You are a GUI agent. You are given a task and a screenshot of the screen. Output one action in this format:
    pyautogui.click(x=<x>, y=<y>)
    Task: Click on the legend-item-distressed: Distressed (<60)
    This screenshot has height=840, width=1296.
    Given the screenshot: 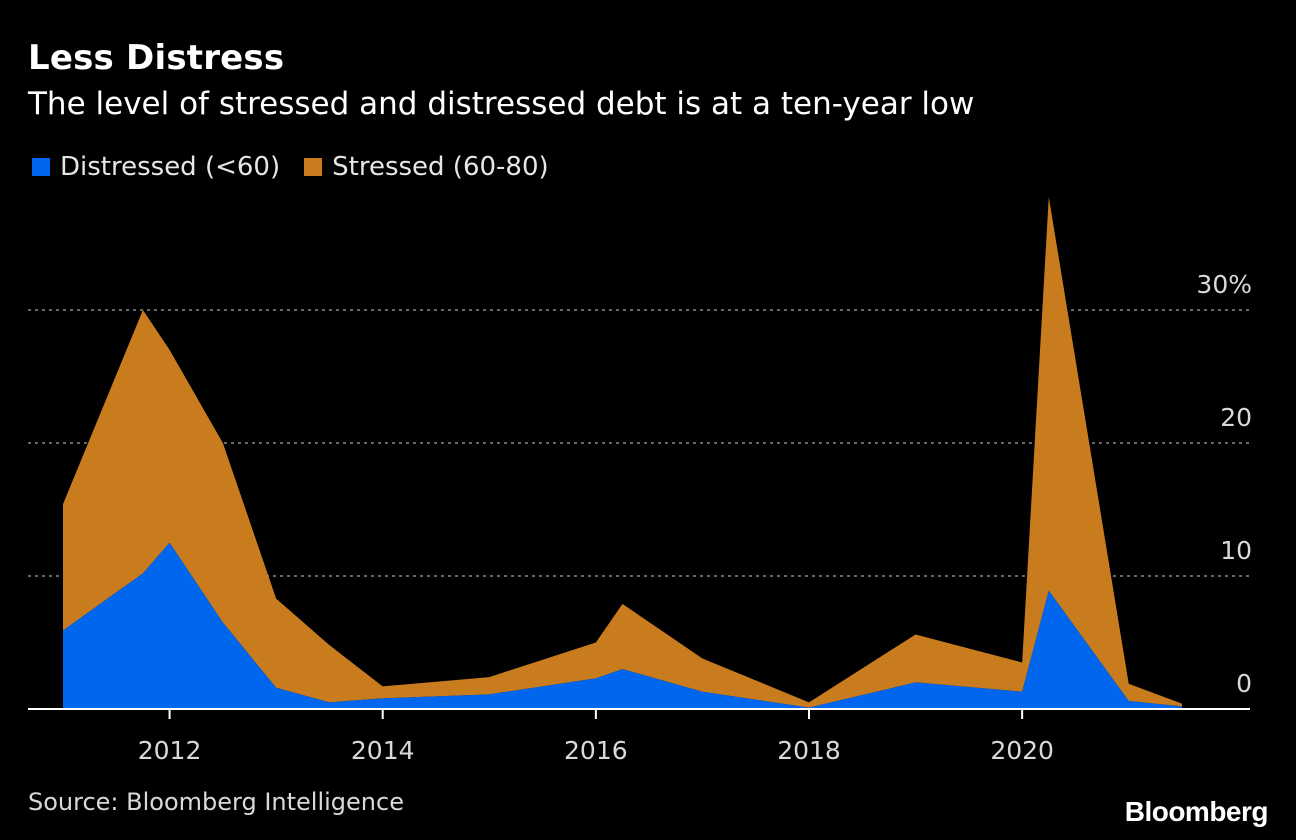 What is the action you would take?
    pyautogui.click(x=156, y=167)
    